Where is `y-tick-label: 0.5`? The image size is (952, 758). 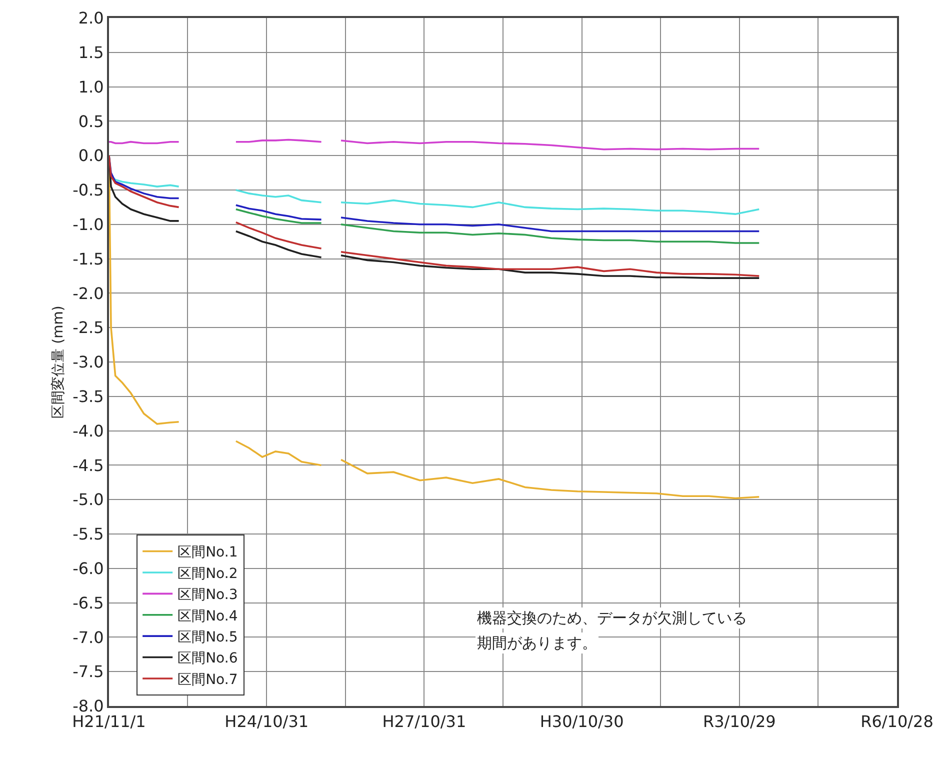 y-tick-label: 0.5 is located at coordinates (91, 121).